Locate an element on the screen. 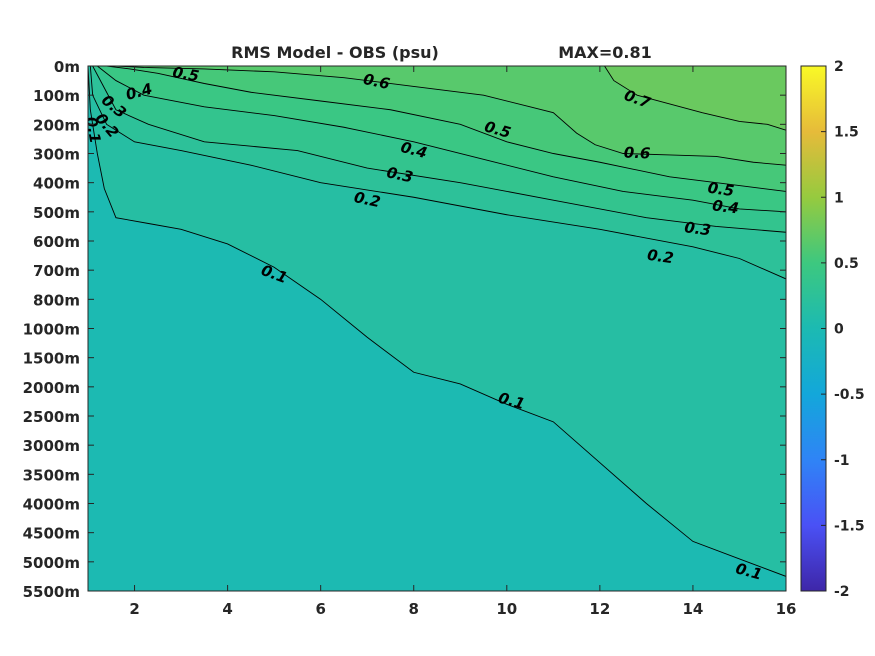 Image resolution: width=875 pixels, height=656 pixels. y-tick-label: 700m is located at coordinates (56, 271).